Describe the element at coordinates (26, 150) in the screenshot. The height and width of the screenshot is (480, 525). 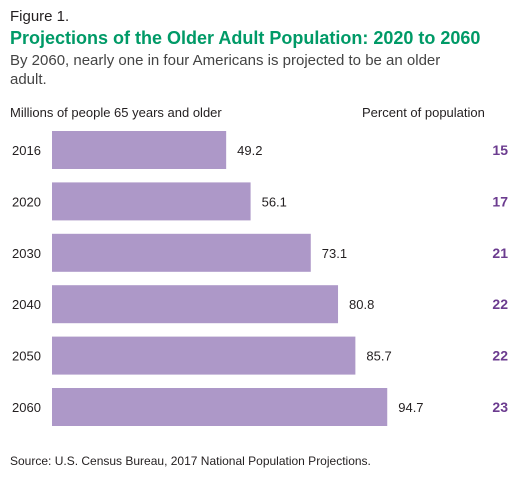
I see `category-label: 2016` at that location.